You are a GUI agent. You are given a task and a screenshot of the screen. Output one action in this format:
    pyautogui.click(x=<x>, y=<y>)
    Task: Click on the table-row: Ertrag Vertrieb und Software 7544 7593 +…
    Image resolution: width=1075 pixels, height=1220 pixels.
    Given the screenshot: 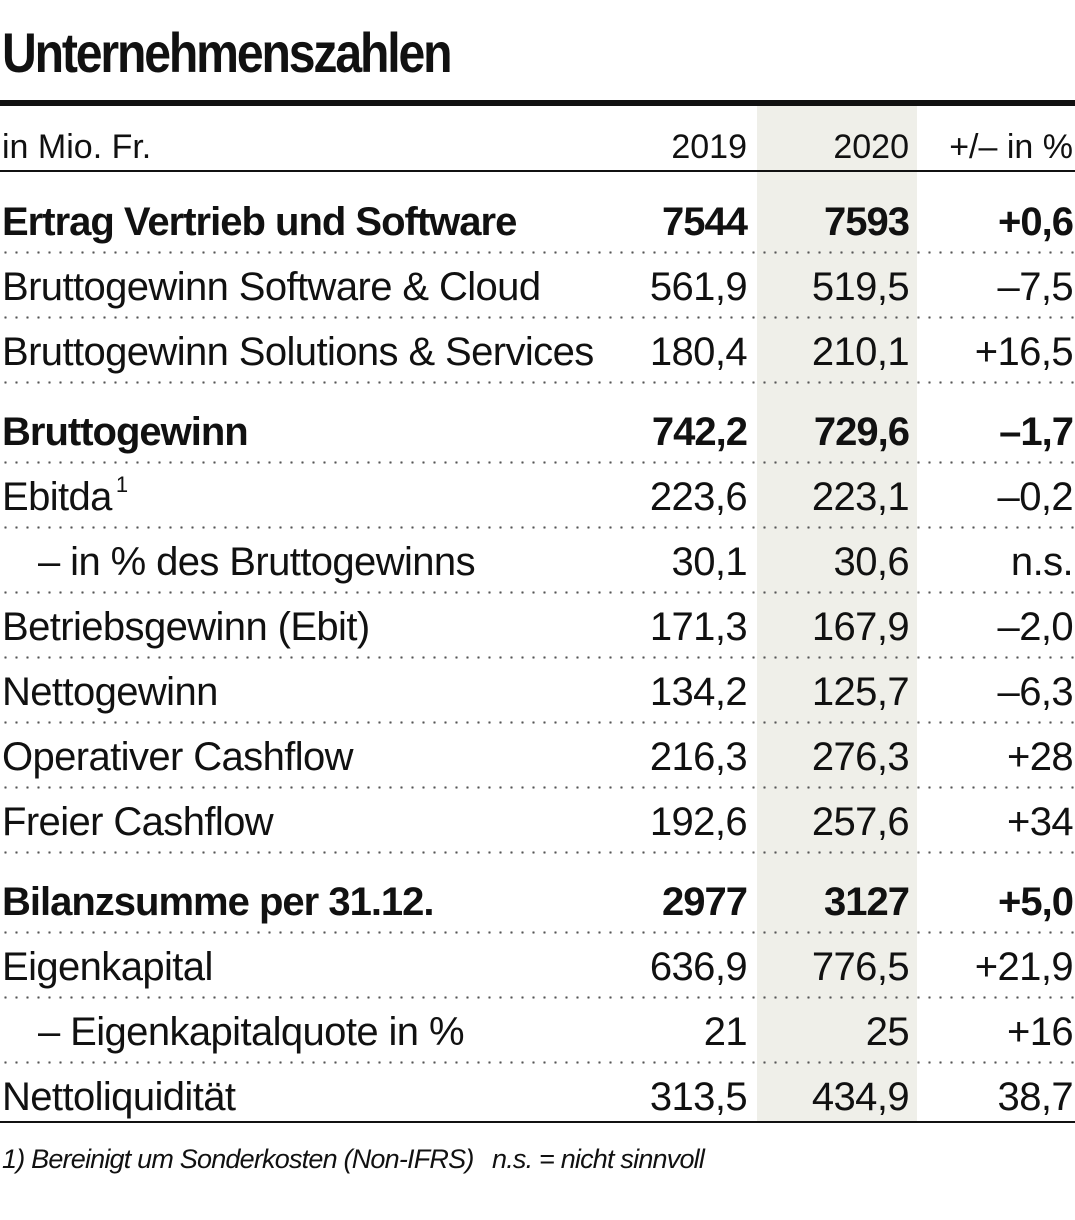 What is the action you would take?
    pyautogui.click(x=537, y=222)
    